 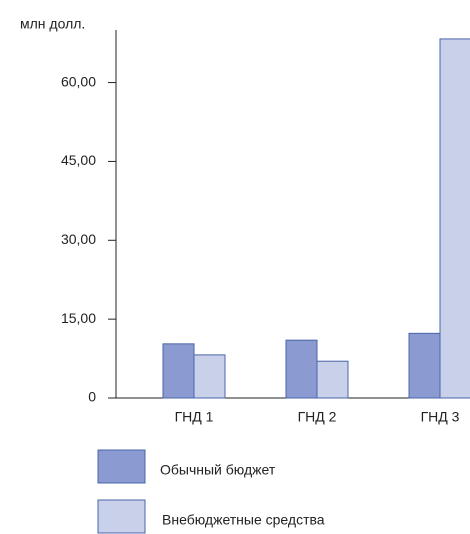 What do you see at coordinates (52, 24) in the screenshot?
I see `y-axis-label: млн долл.` at bounding box center [52, 24].